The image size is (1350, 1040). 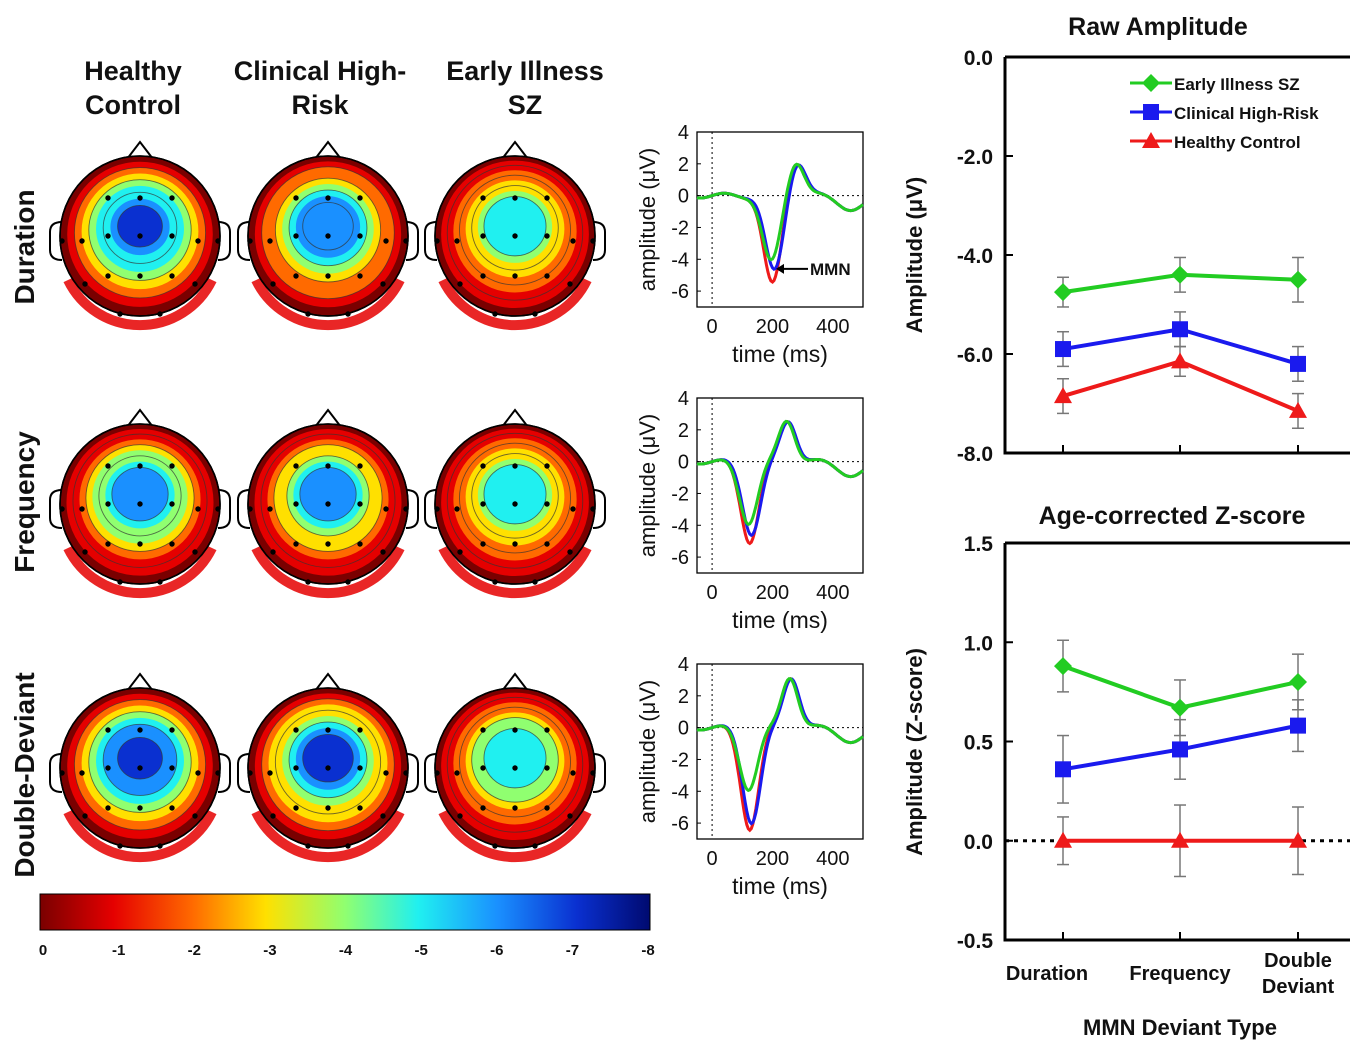 I want to click on raw-chart-plot: 0.0 -2.0 -4.0 -6.0 -8.0, so click(x=1153, y=256).